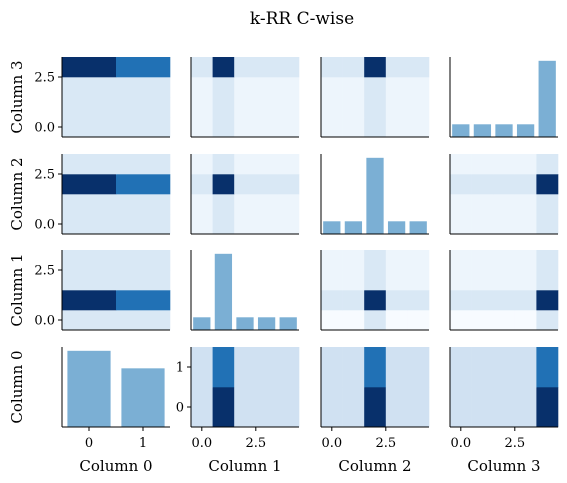 Image resolution: width=567 pixels, height=483 pixels. I want to click on panel-r1-c0: 0.0 2.5 Column 2, so click(89, 194).